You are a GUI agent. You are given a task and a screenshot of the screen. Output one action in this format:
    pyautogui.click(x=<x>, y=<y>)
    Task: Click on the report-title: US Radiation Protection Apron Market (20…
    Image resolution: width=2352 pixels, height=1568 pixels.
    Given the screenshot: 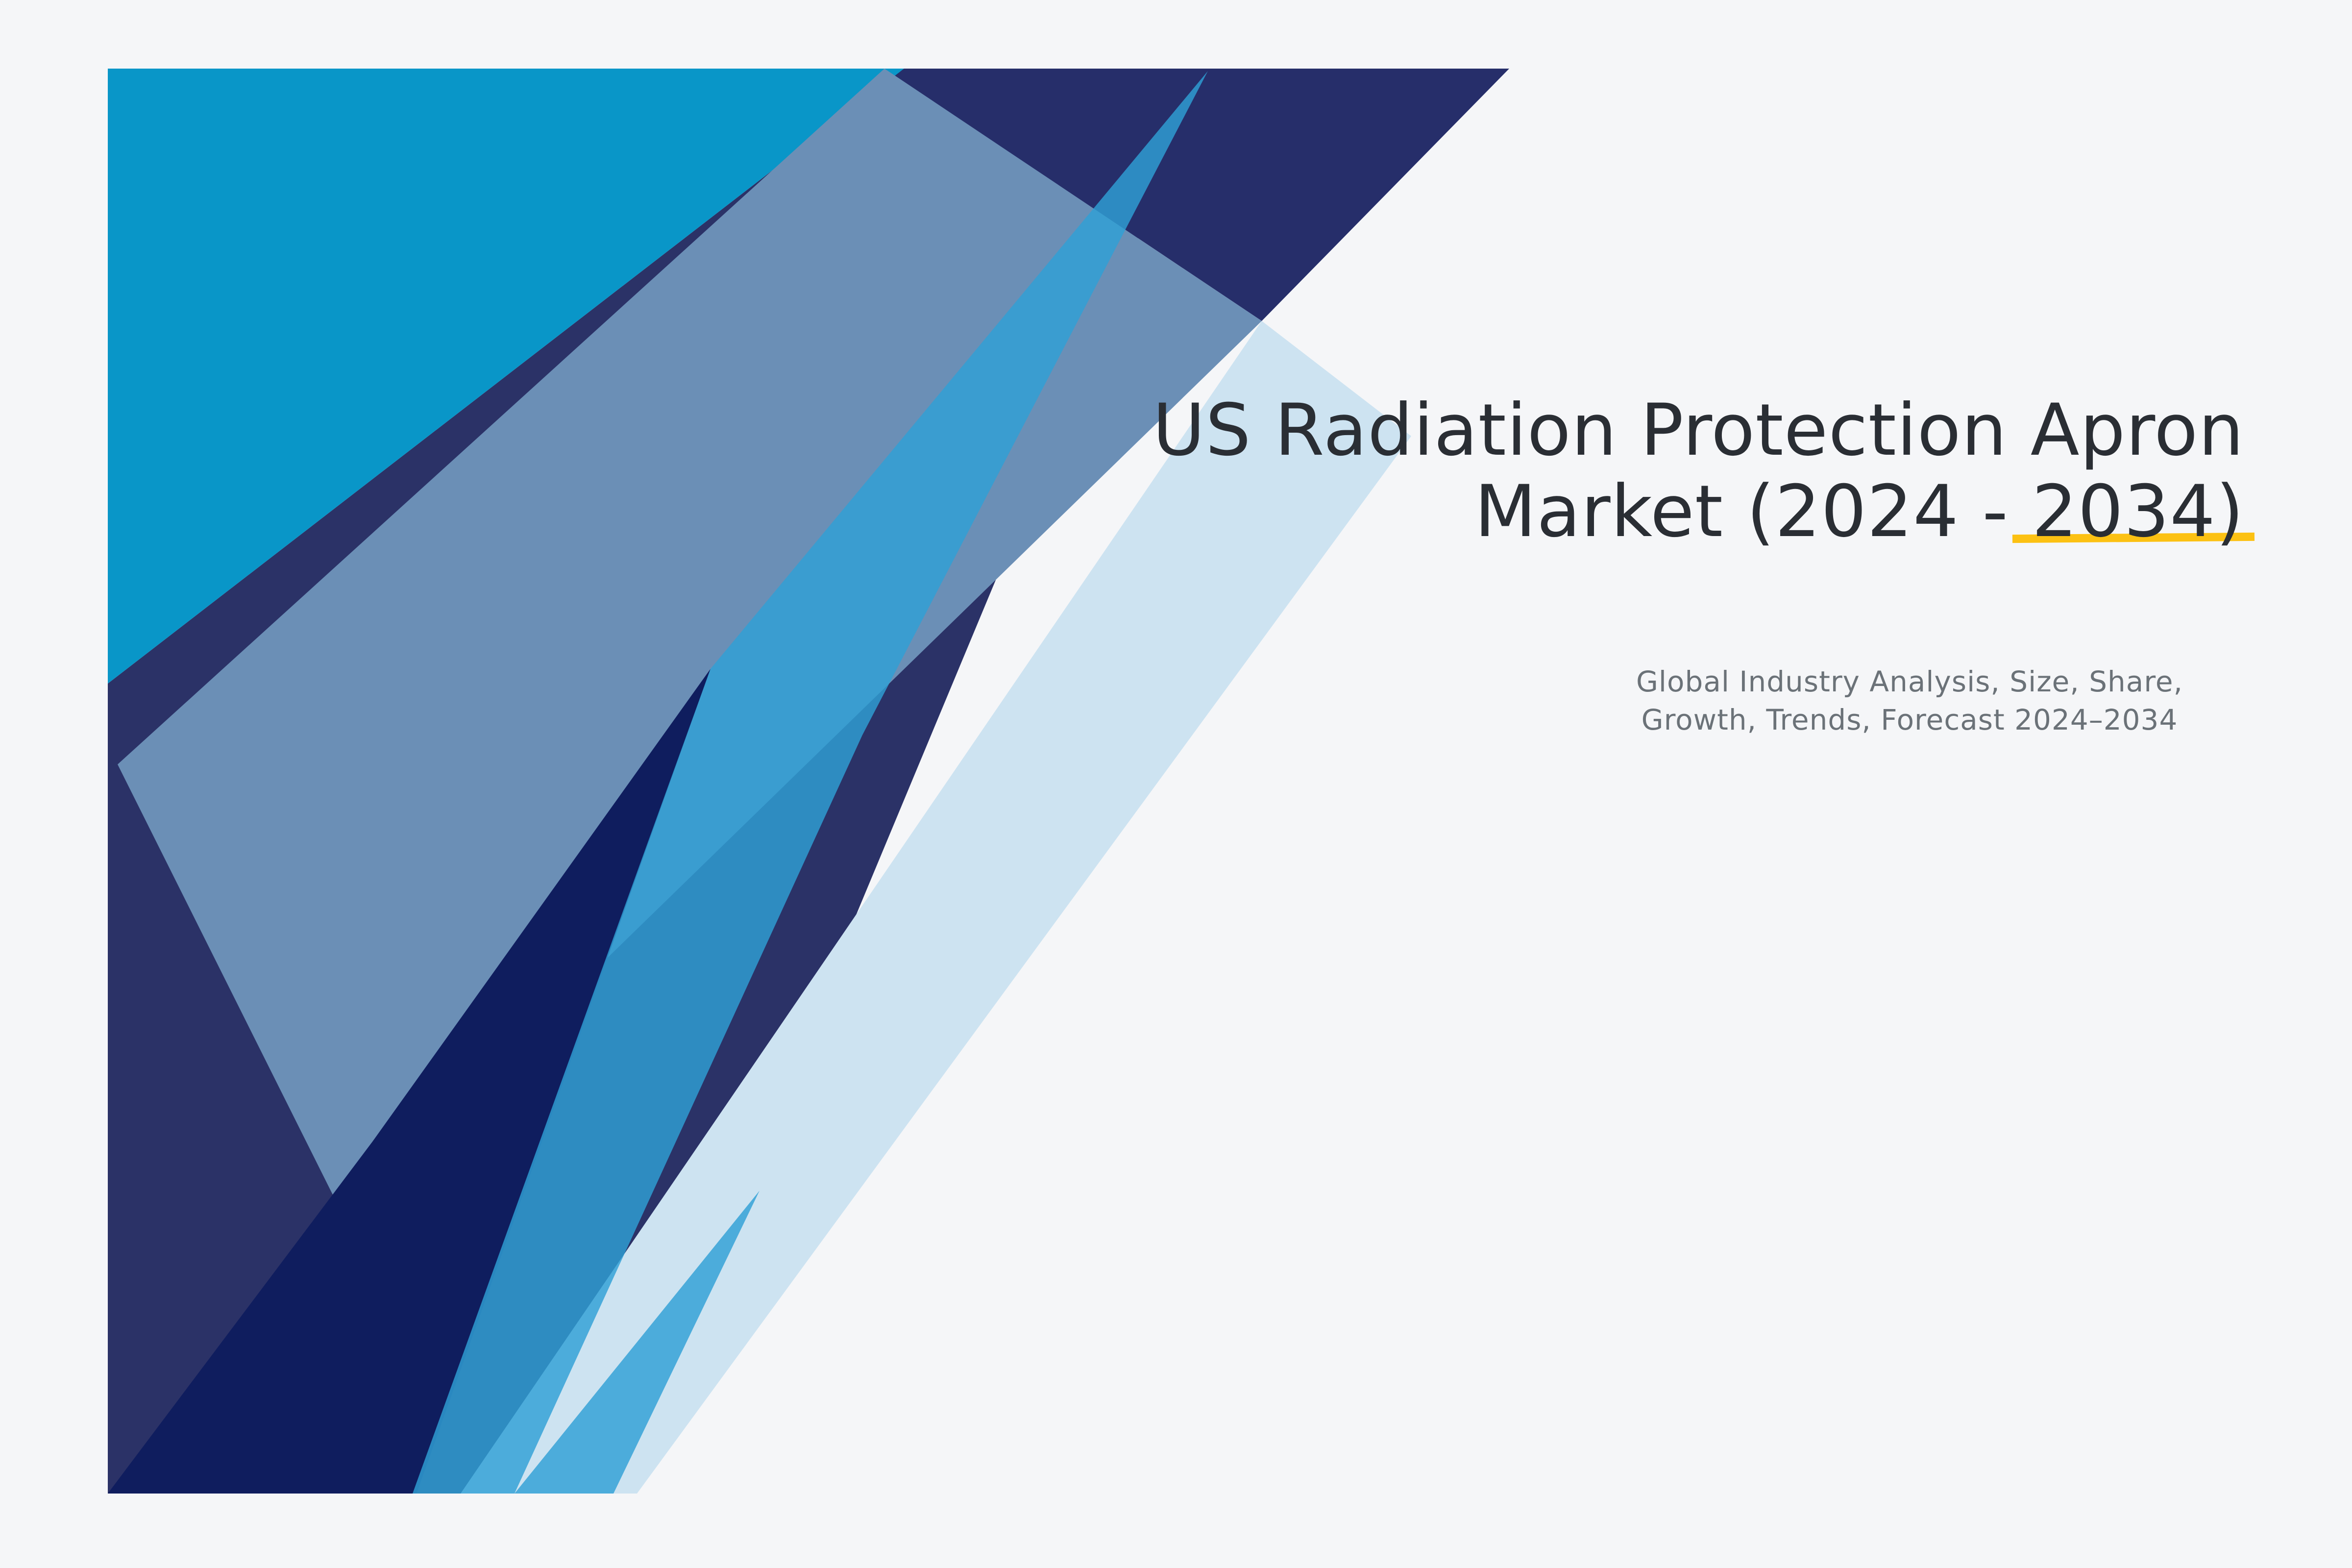 What is the action you would take?
    pyautogui.click(x=1703, y=471)
    